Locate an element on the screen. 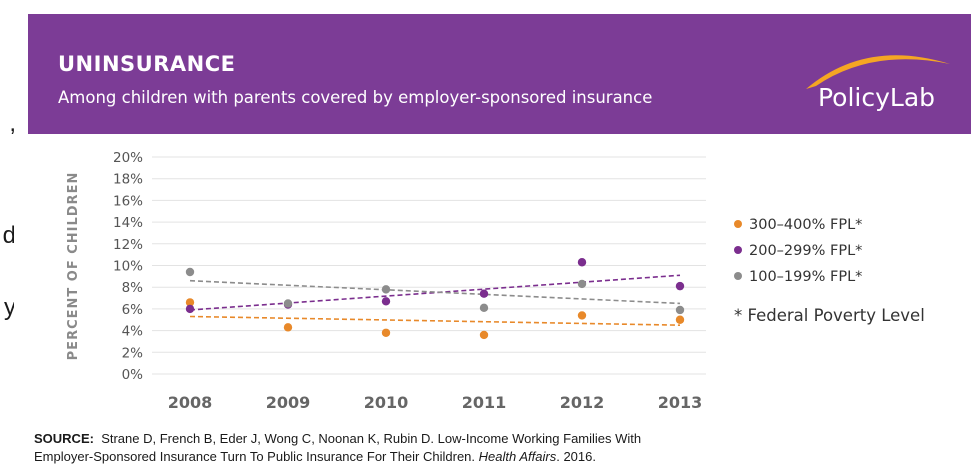 The image size is (971, 471). edge-text-fragment-2: d is located at coordinates (8, 236).